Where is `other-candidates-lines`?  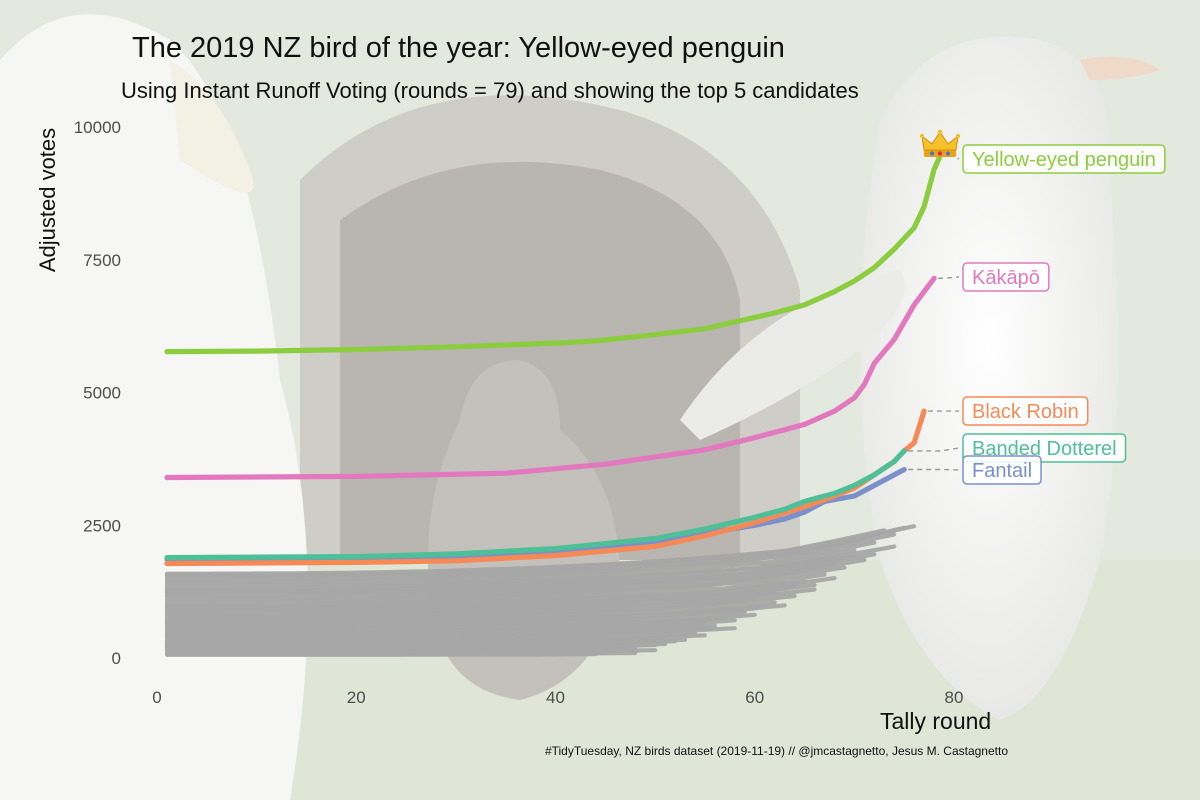 other-candidates-lines is located at coordinates (540, 590).